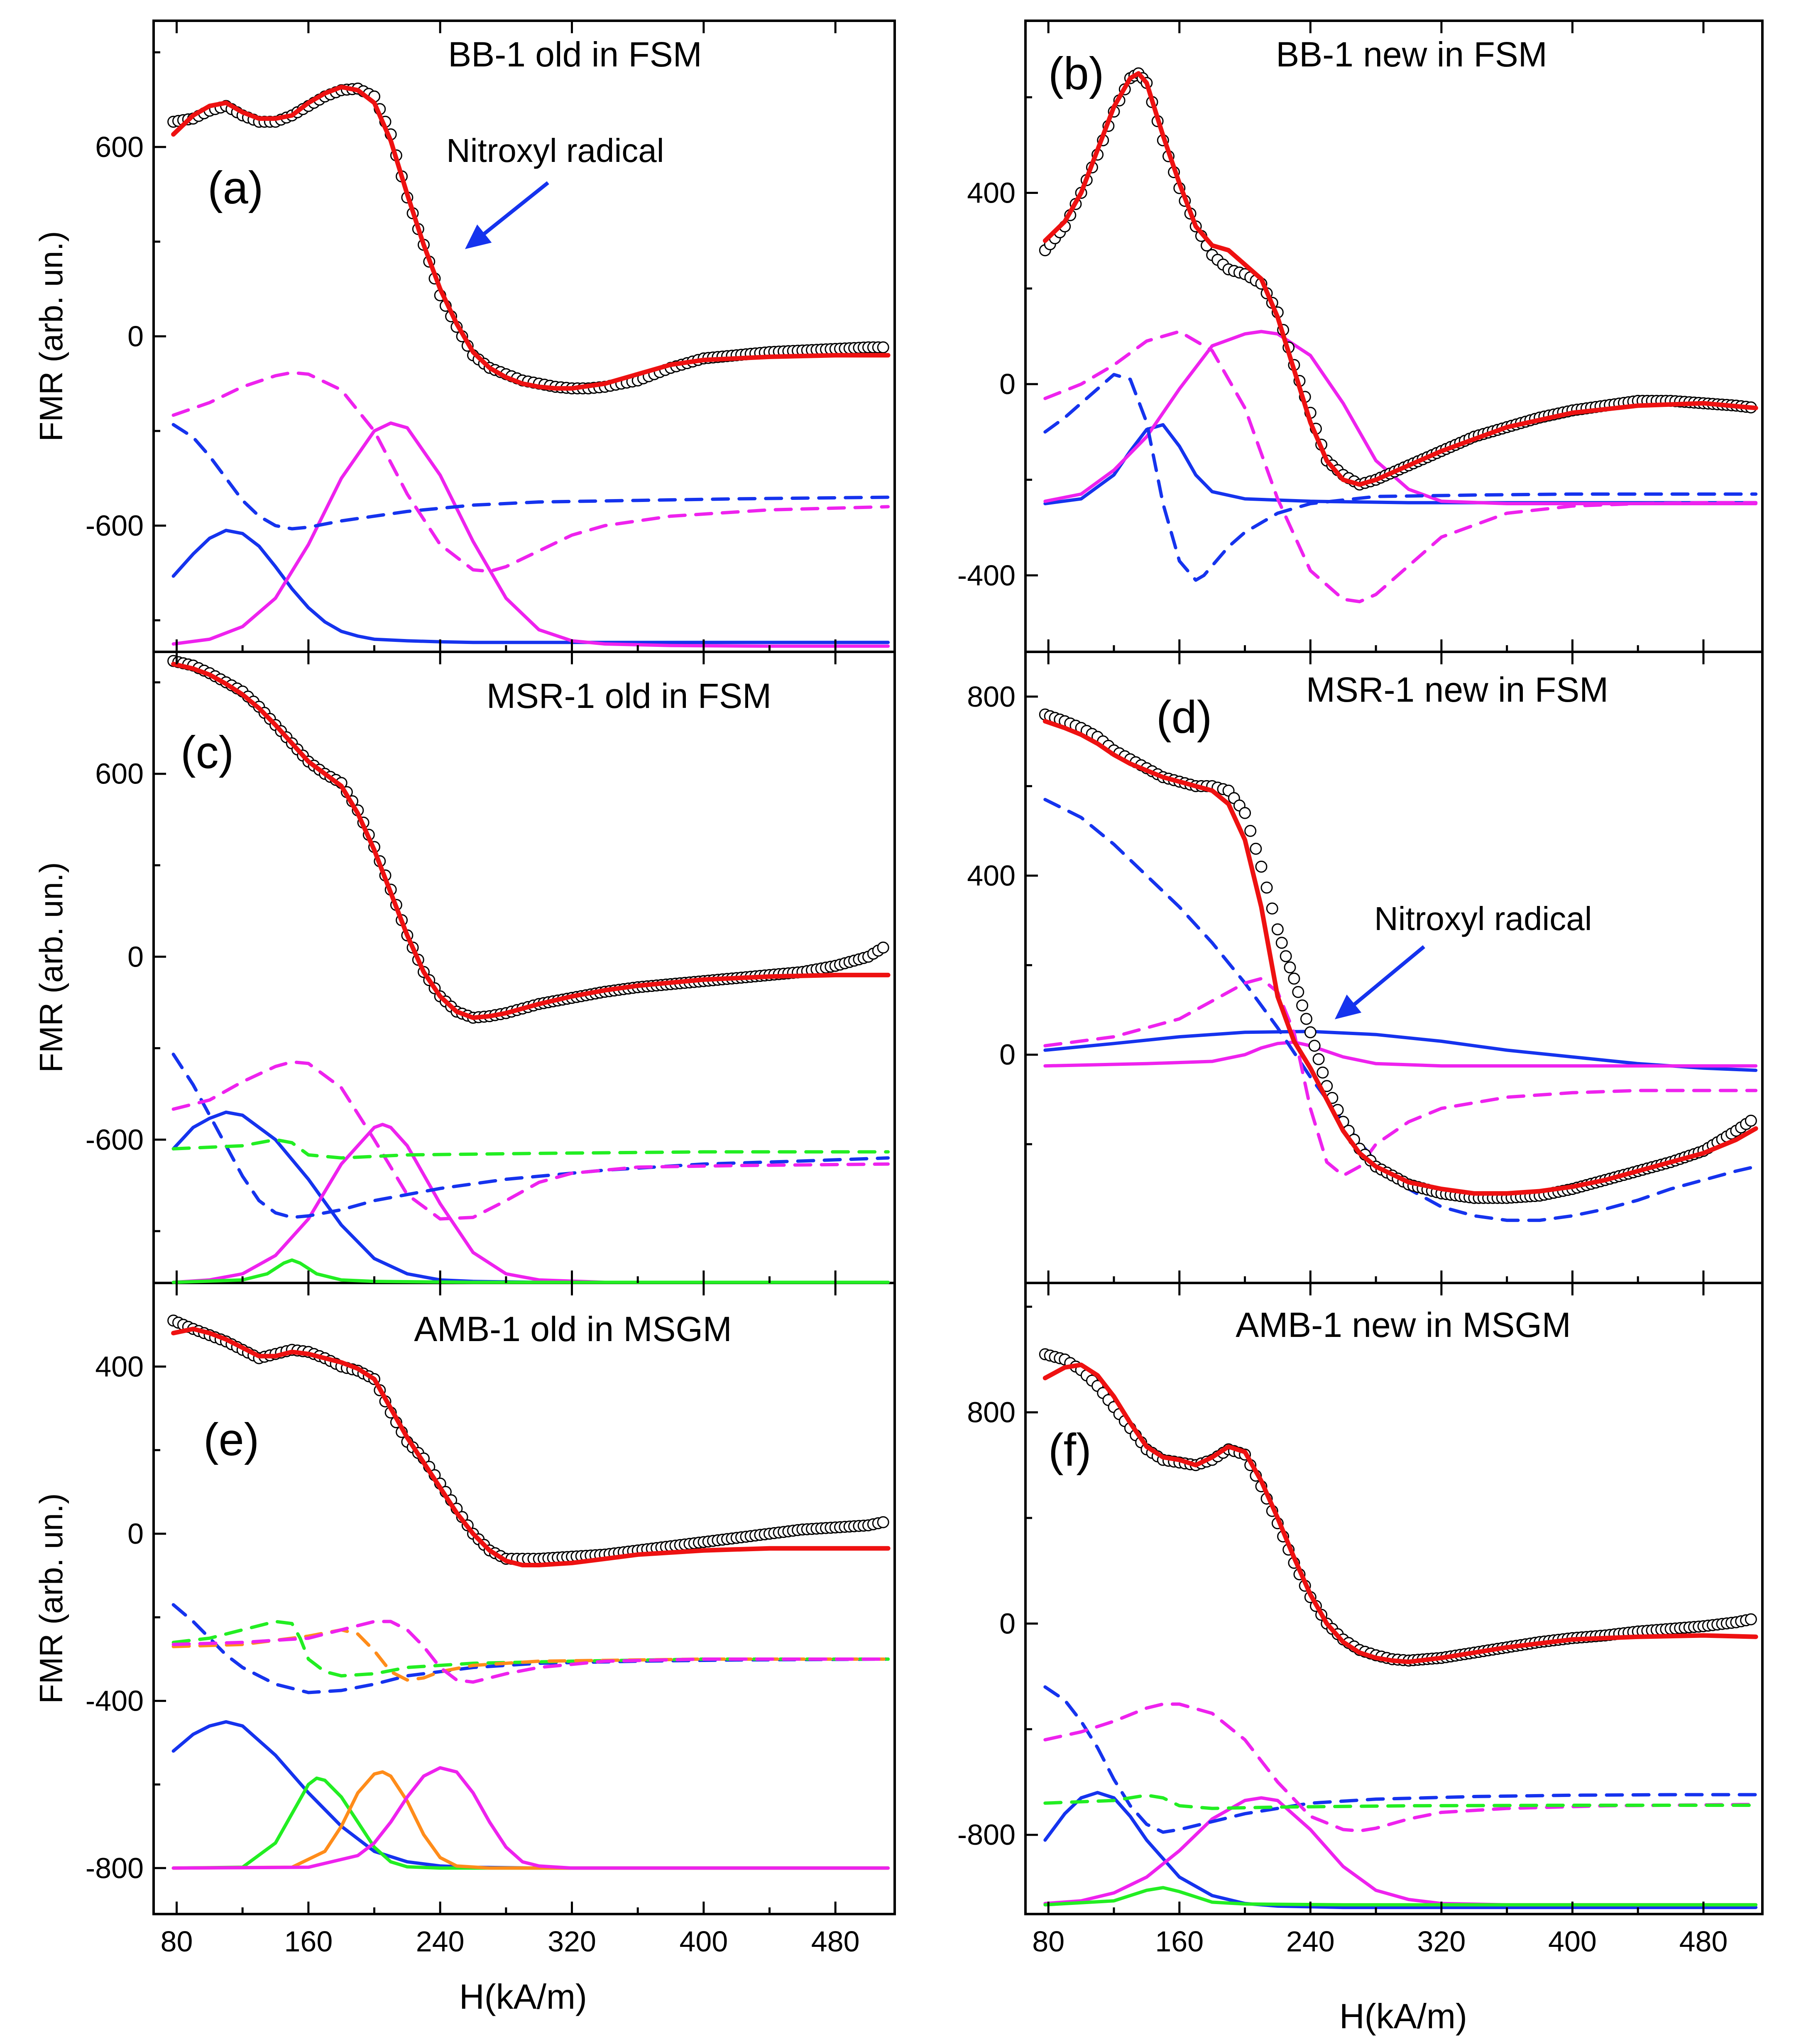 Image resolution: width=1801 pixels, height=2044 pixels. Describe the element at coordinates (120, 147) in the screenshot. I see `panel-a-ytick-label: 600` at that location.